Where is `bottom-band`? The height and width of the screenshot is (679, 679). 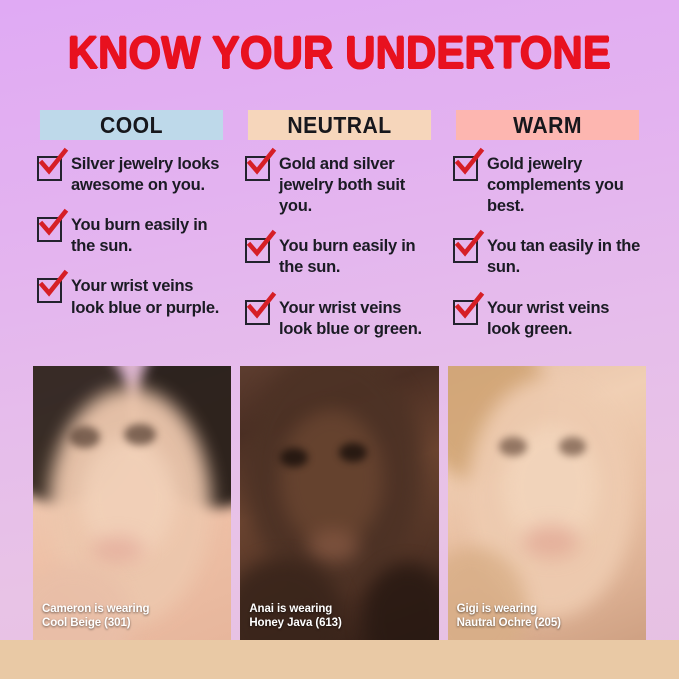 bottom-band is located at coordinates (339, 659).